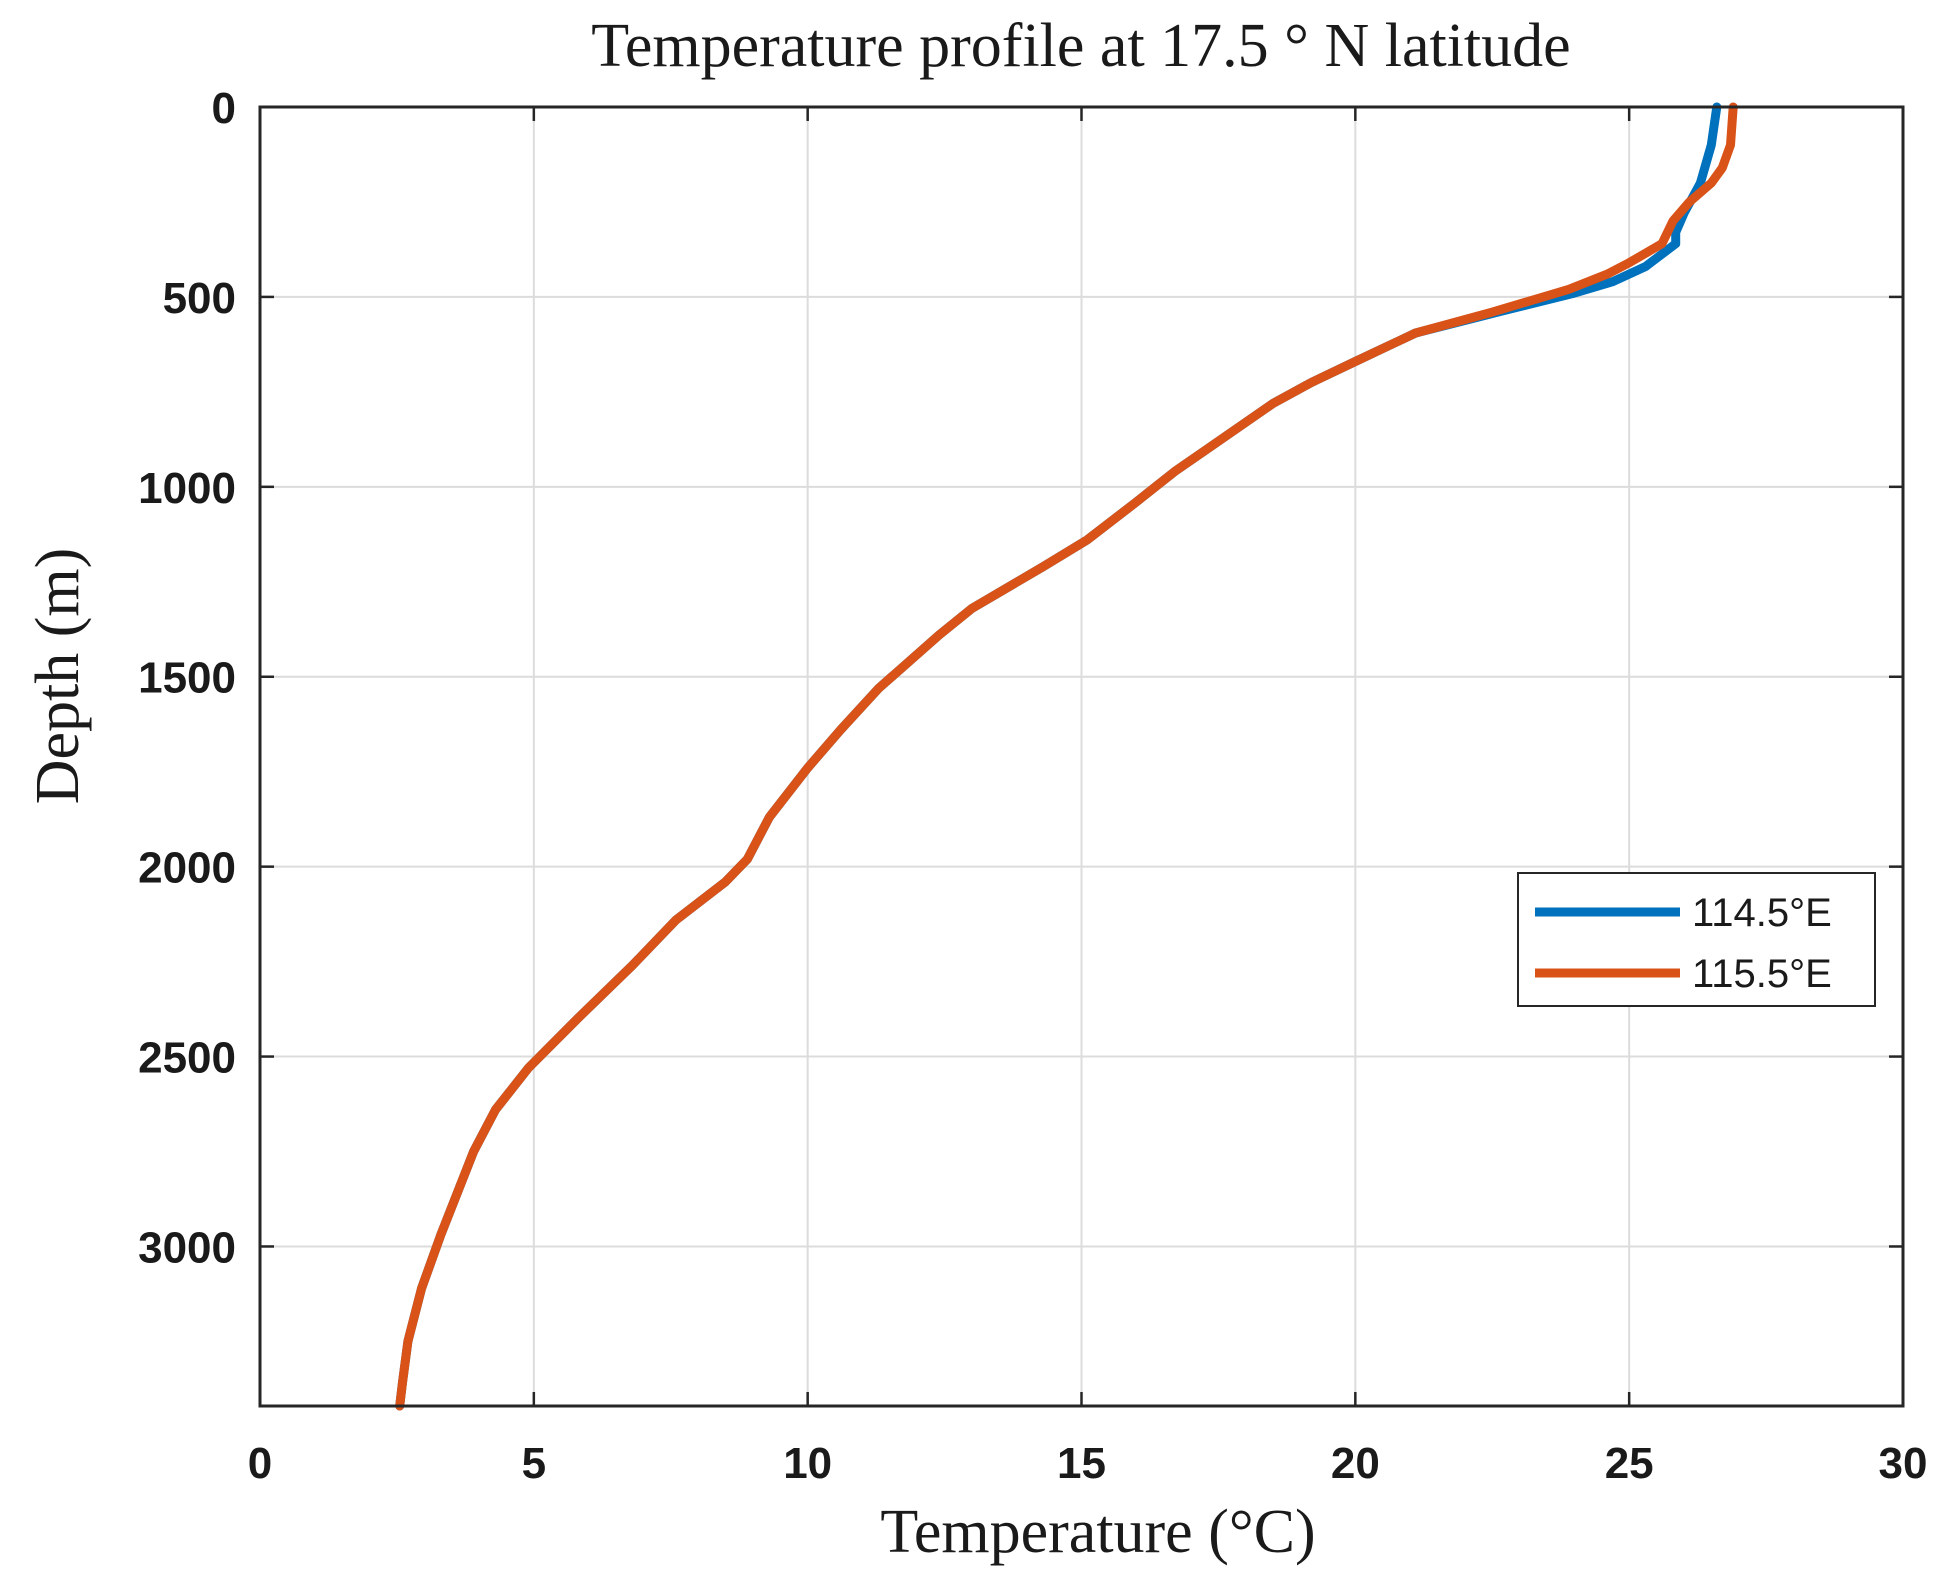 The height and width of the screenshot is (1585, 1942). What do you see at coordinates (1097, 1532) in the screenshot?
I see `x-axis-label: Temperature (°C)` at bounding box center [1097, 1532].